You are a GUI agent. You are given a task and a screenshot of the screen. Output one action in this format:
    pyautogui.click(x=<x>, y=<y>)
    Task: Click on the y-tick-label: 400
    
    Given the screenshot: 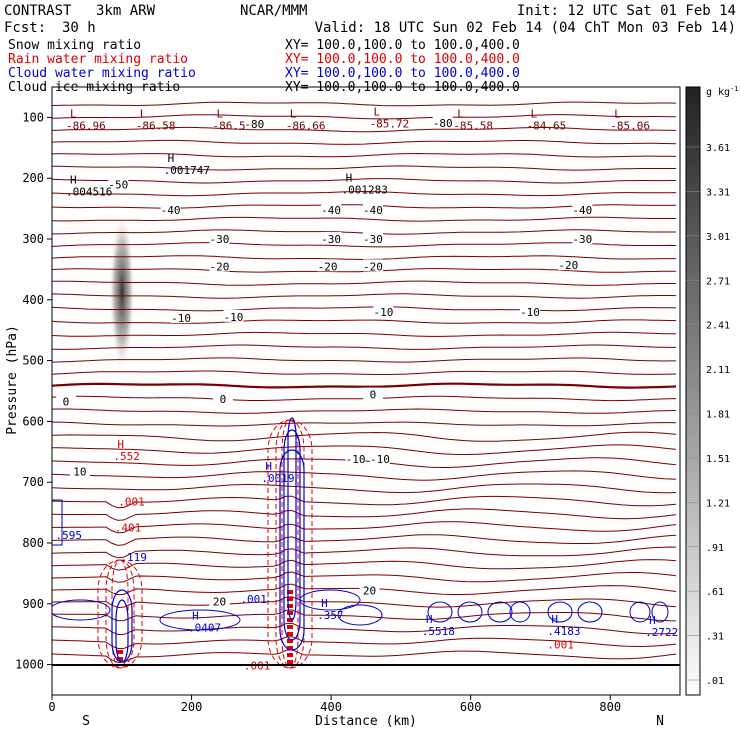 What is the action you would take?
    pyautogui.click(x=33, y=300)
    